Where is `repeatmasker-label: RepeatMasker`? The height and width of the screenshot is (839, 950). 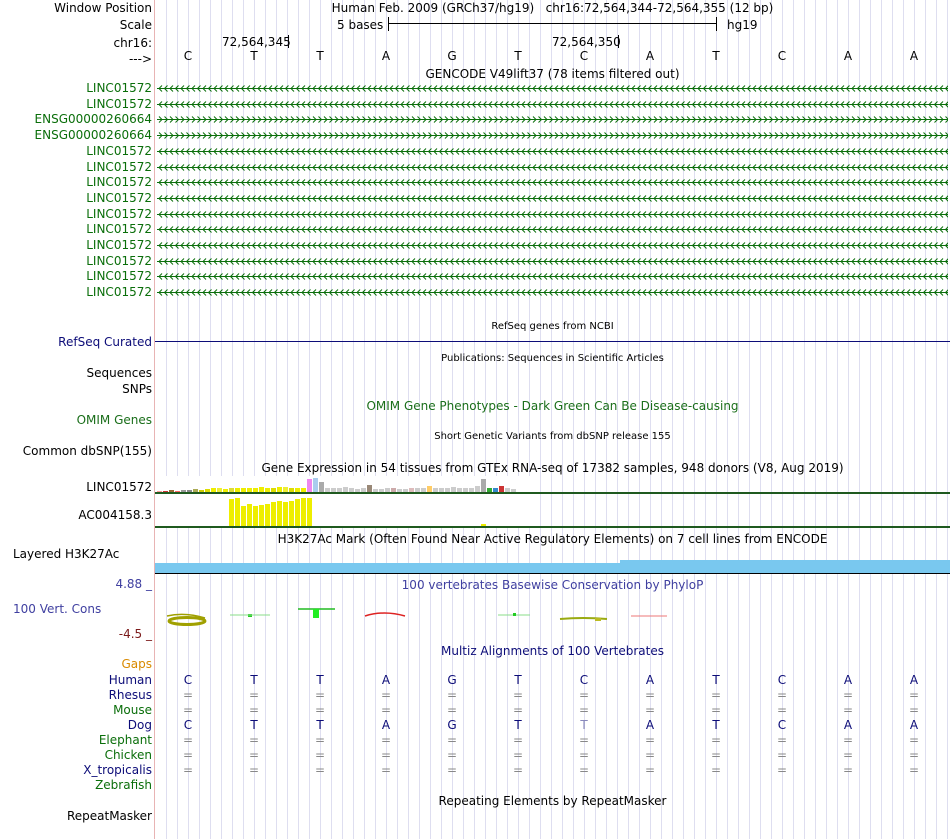
repeatmasker-label: RepeatMasker is located at coordinates (109, 816).